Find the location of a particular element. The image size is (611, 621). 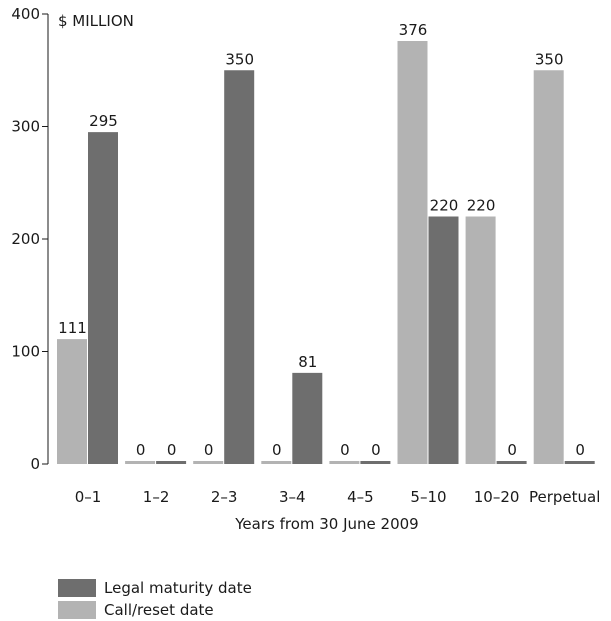

x-tick-label: 1–2 is located at coordinates (156, 497).